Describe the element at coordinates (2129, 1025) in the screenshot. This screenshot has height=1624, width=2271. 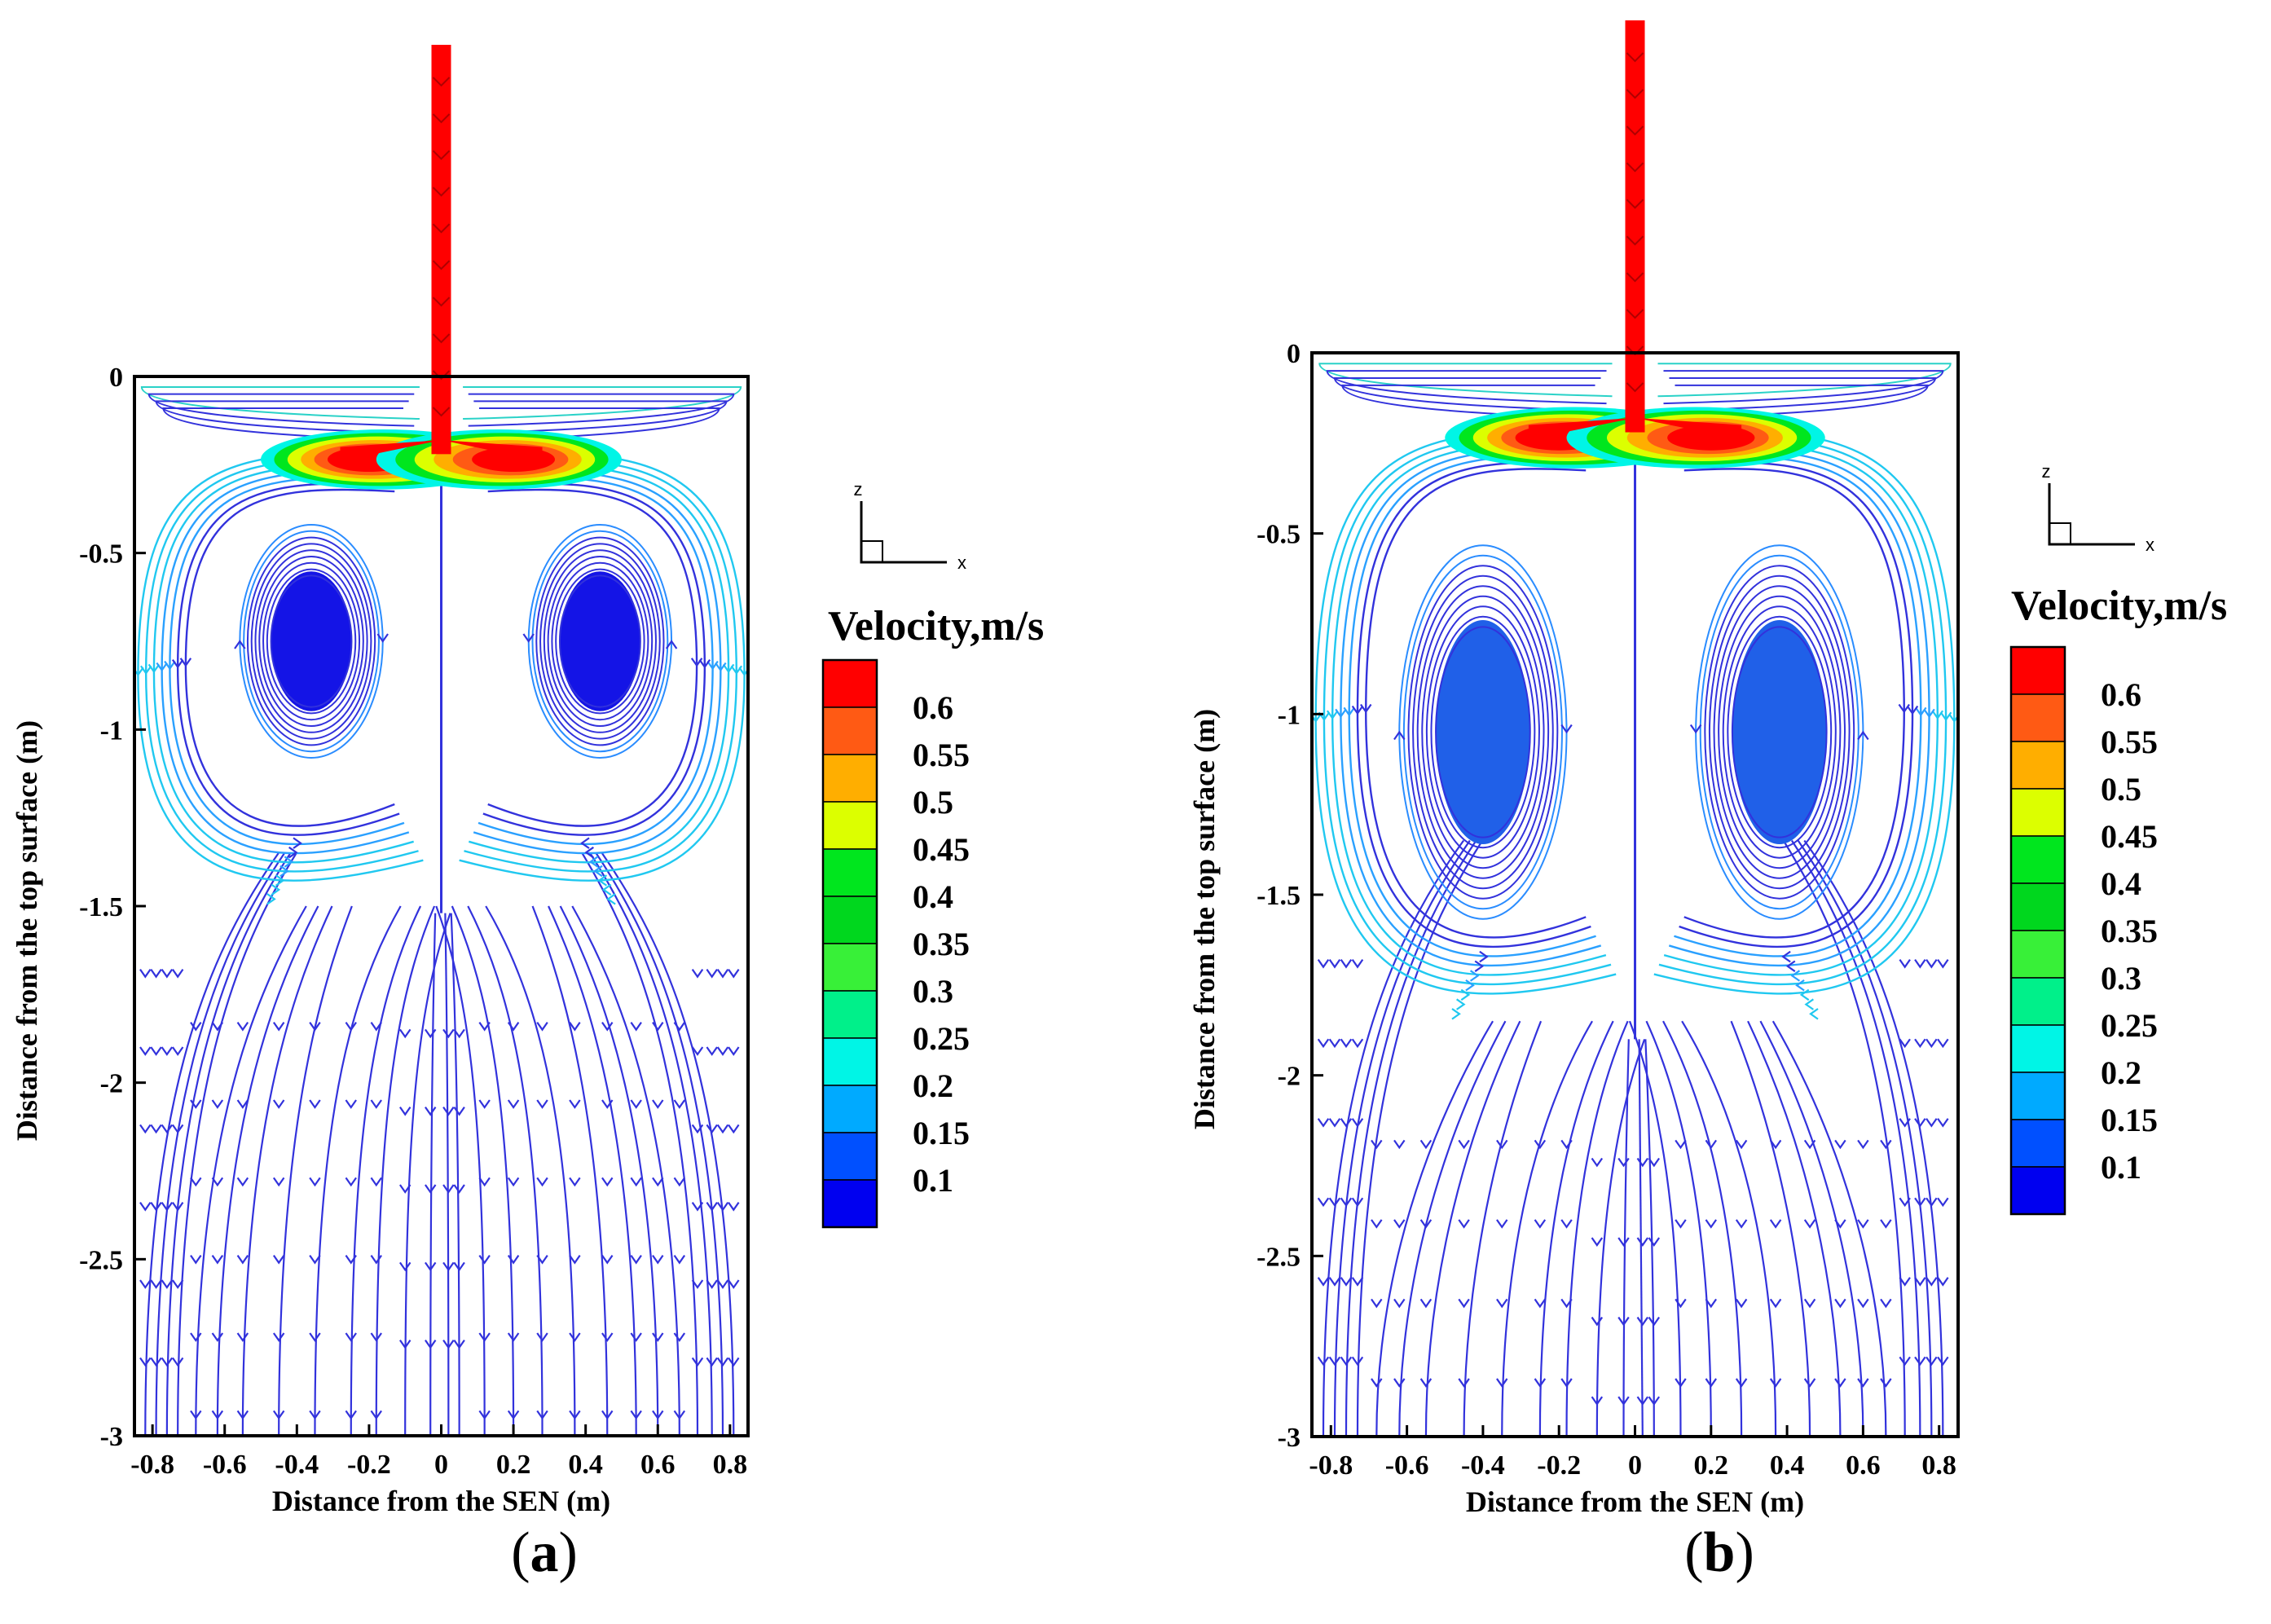
I see `colorbar-label: 0.25` at that location.